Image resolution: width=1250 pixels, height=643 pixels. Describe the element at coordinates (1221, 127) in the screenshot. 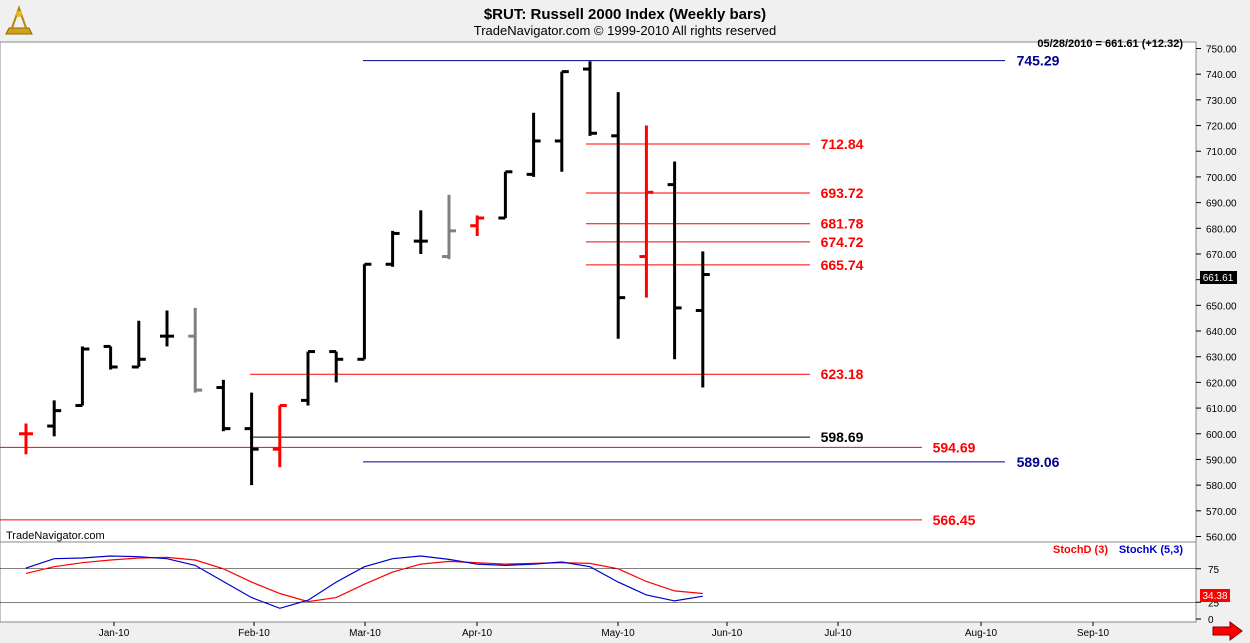

I see `y-tick-label: 720.00` at that location.